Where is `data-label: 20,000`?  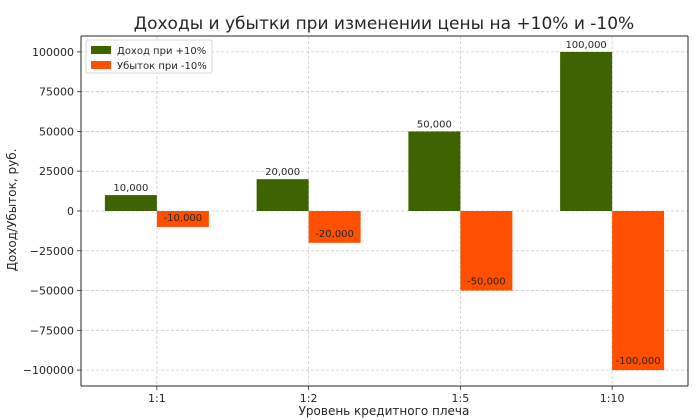
data-label: 20,000 is located at coordinates (282, 172).